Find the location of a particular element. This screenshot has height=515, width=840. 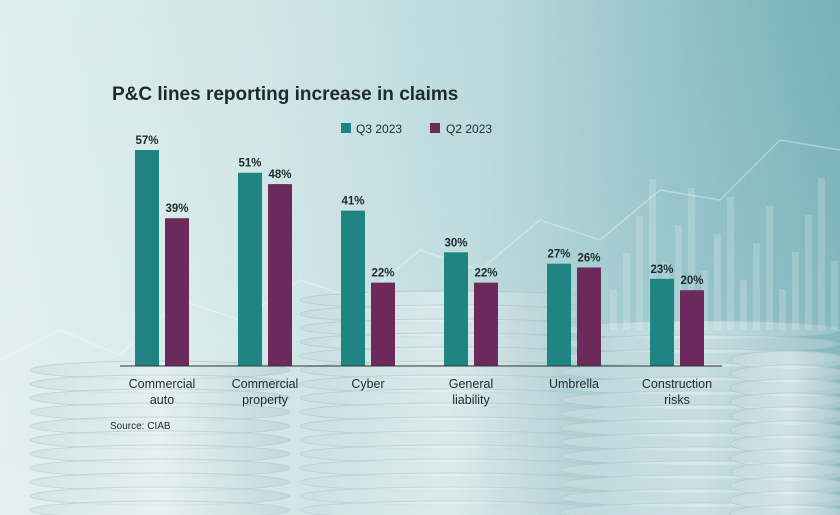

data-label-q2-5: 20% is located at coordinates (691, 281).